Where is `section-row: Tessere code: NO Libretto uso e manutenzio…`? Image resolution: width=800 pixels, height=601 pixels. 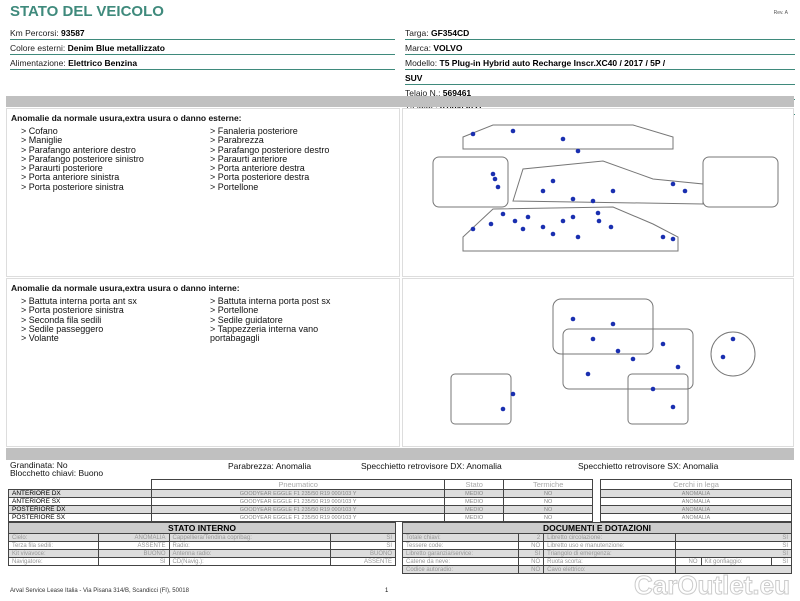 section-row: Tessere code: NO Libretto uso e manutenzio… is located at coordinates (596, 545).